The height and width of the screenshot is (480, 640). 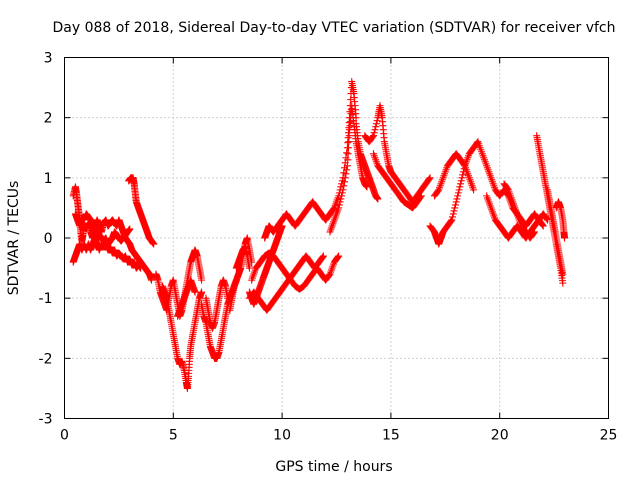 What do you see at coordinates (48, 119) in the screenshot?
I see `y-tick-label: 2` at bounding box center [48, 119].